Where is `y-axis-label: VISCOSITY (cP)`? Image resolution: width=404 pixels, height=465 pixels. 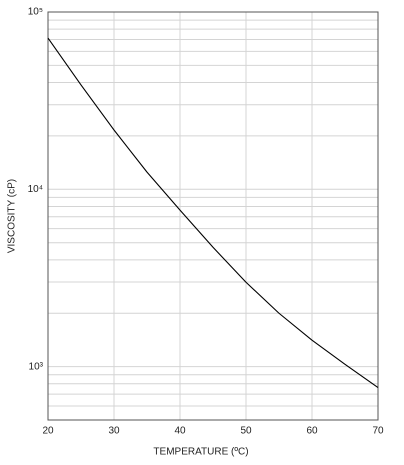
y-axis-label: VISCOSITY (cP) is located at coordinates (12, 216).